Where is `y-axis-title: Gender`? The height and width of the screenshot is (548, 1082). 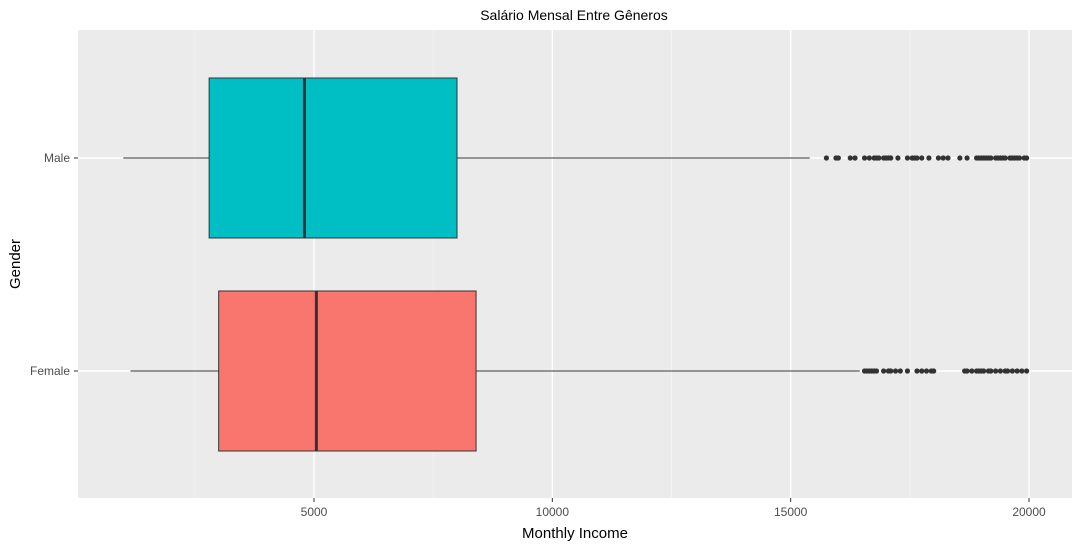
y-axis-title: Gender is located at coordinates (15, 264).